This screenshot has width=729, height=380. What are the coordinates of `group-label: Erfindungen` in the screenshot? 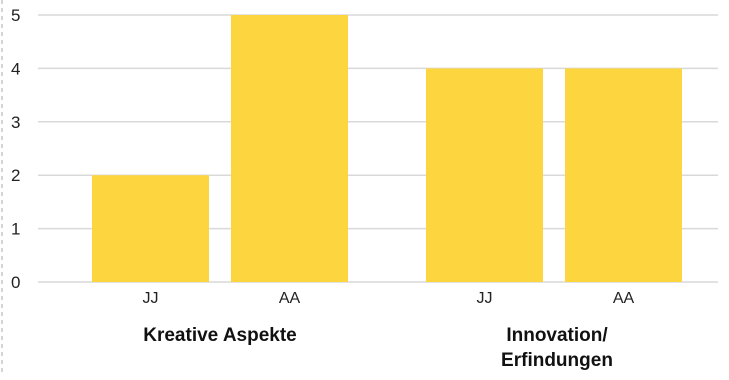 It's located at (557, 360).